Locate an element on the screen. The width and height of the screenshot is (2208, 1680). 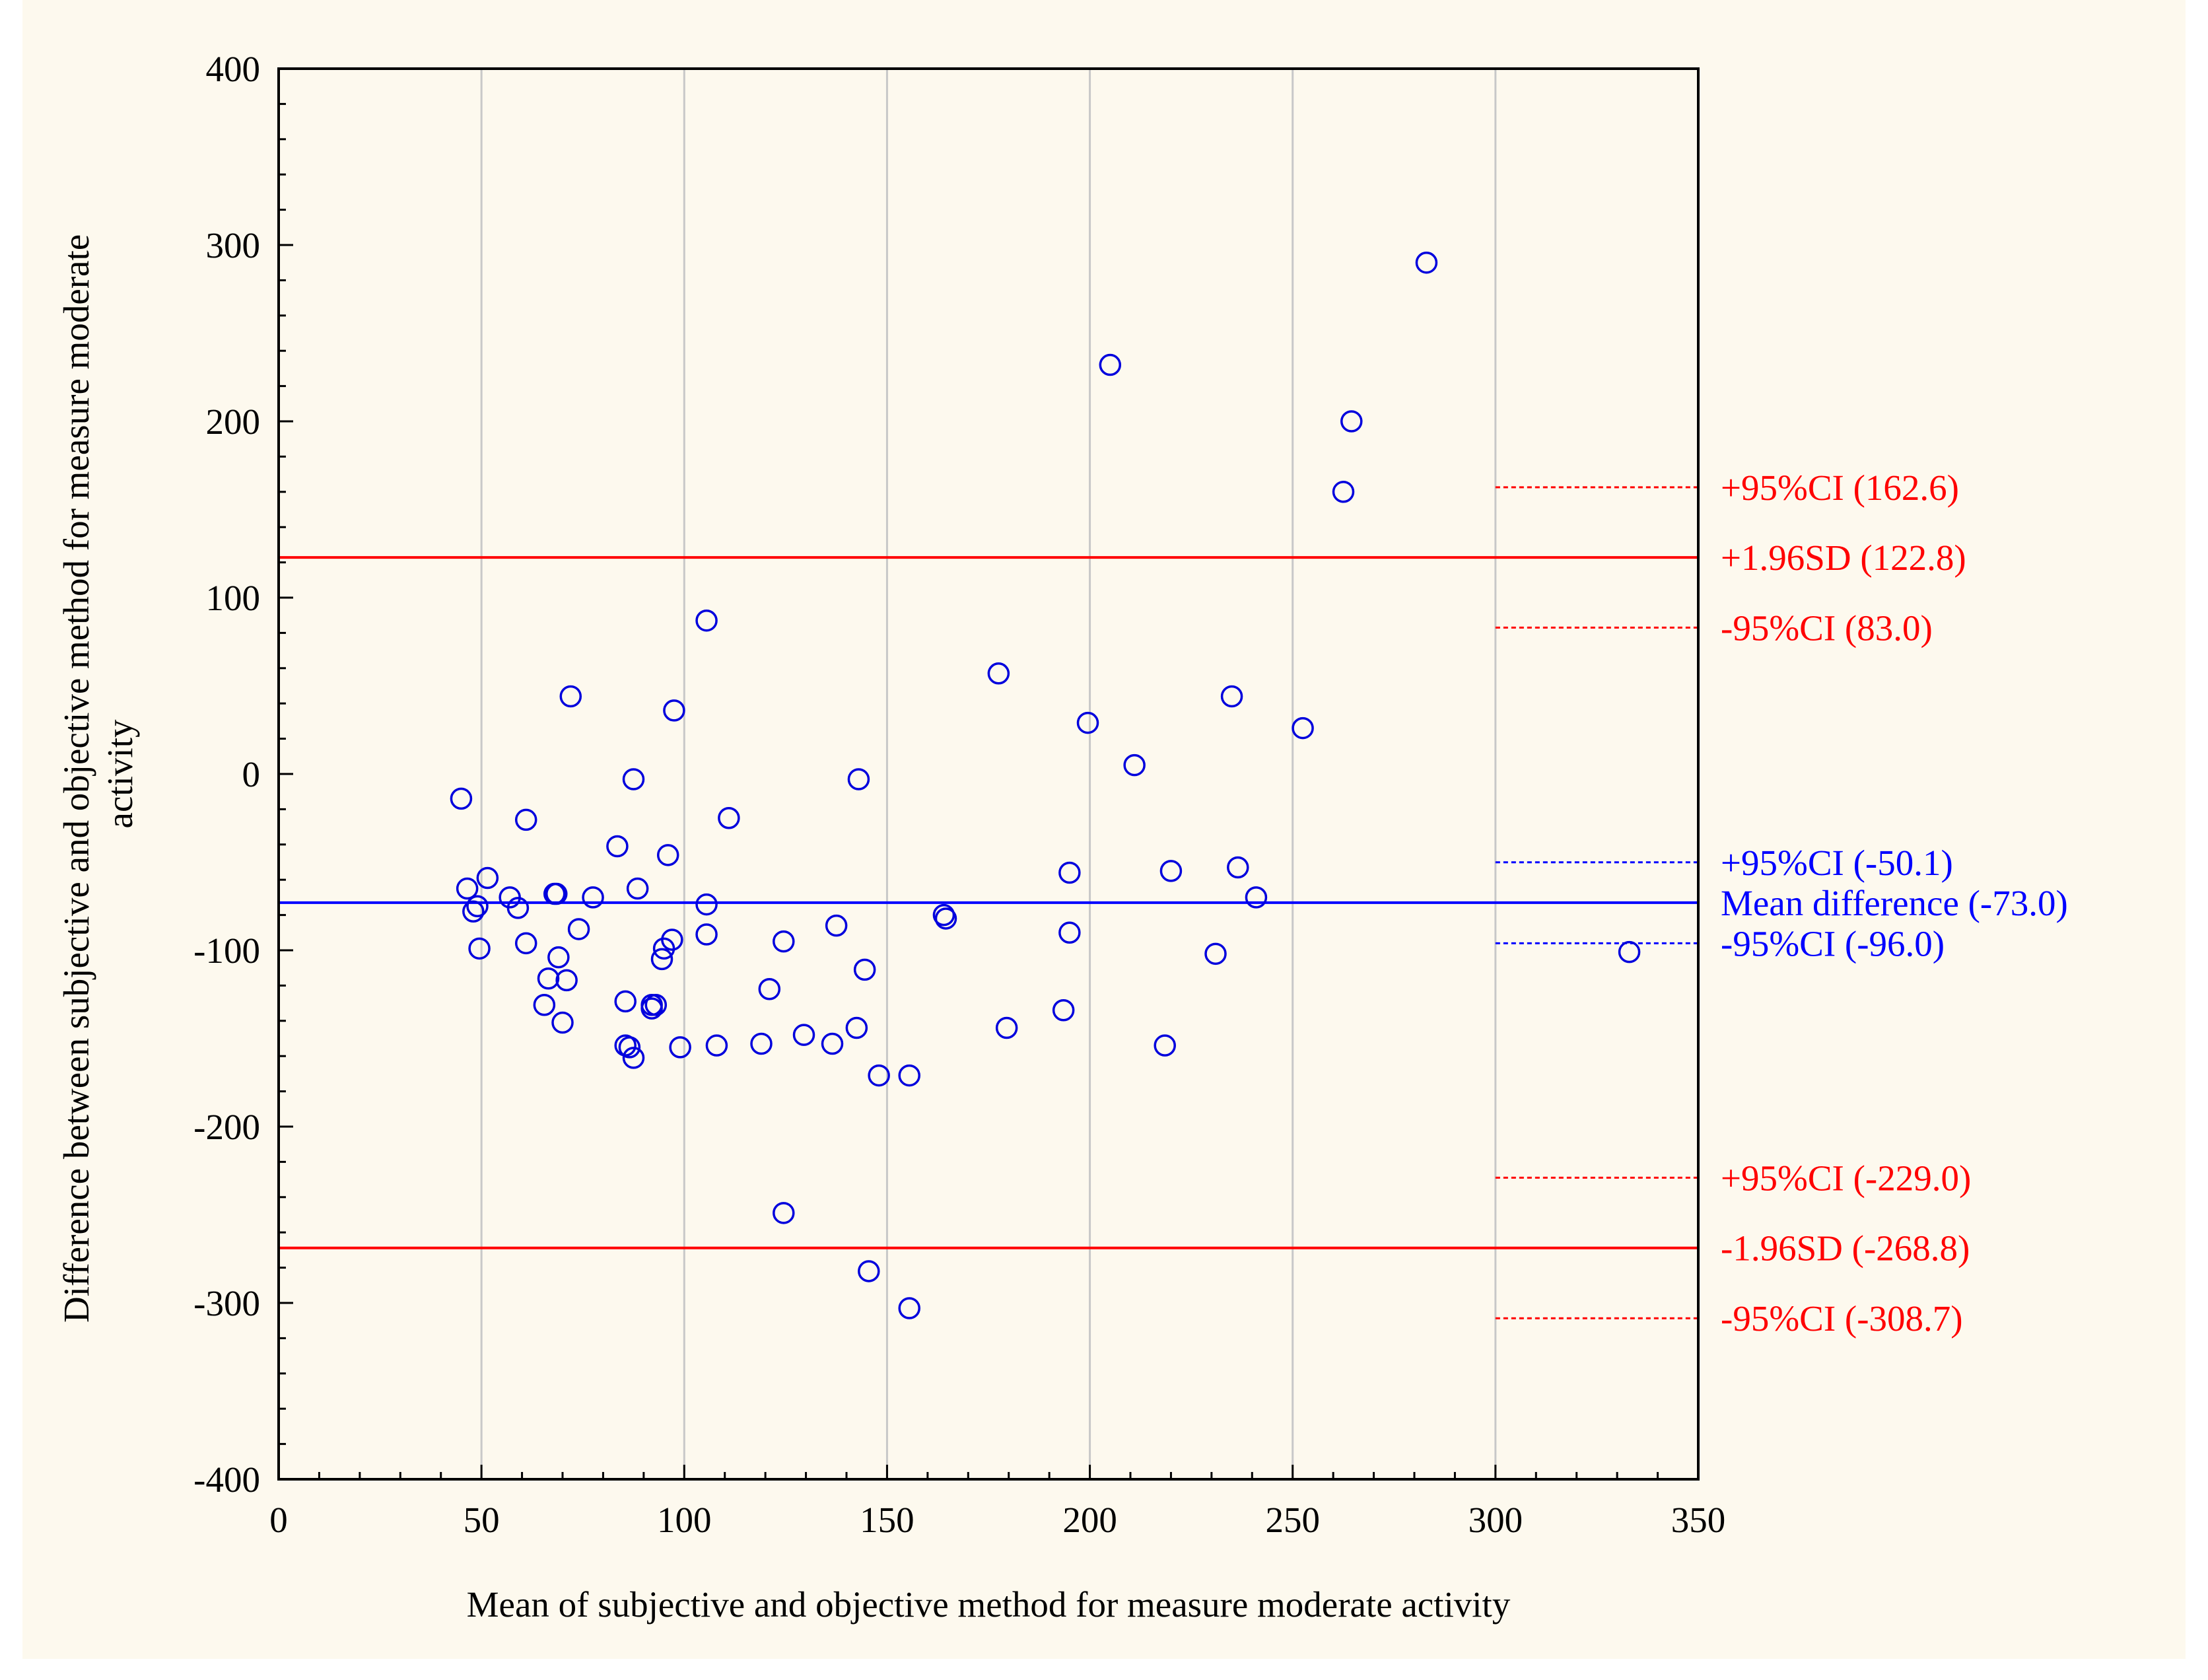
lower-ci-lower-loa-label: -95%CI (-308.7) is located at coordinates (1842, 1318).